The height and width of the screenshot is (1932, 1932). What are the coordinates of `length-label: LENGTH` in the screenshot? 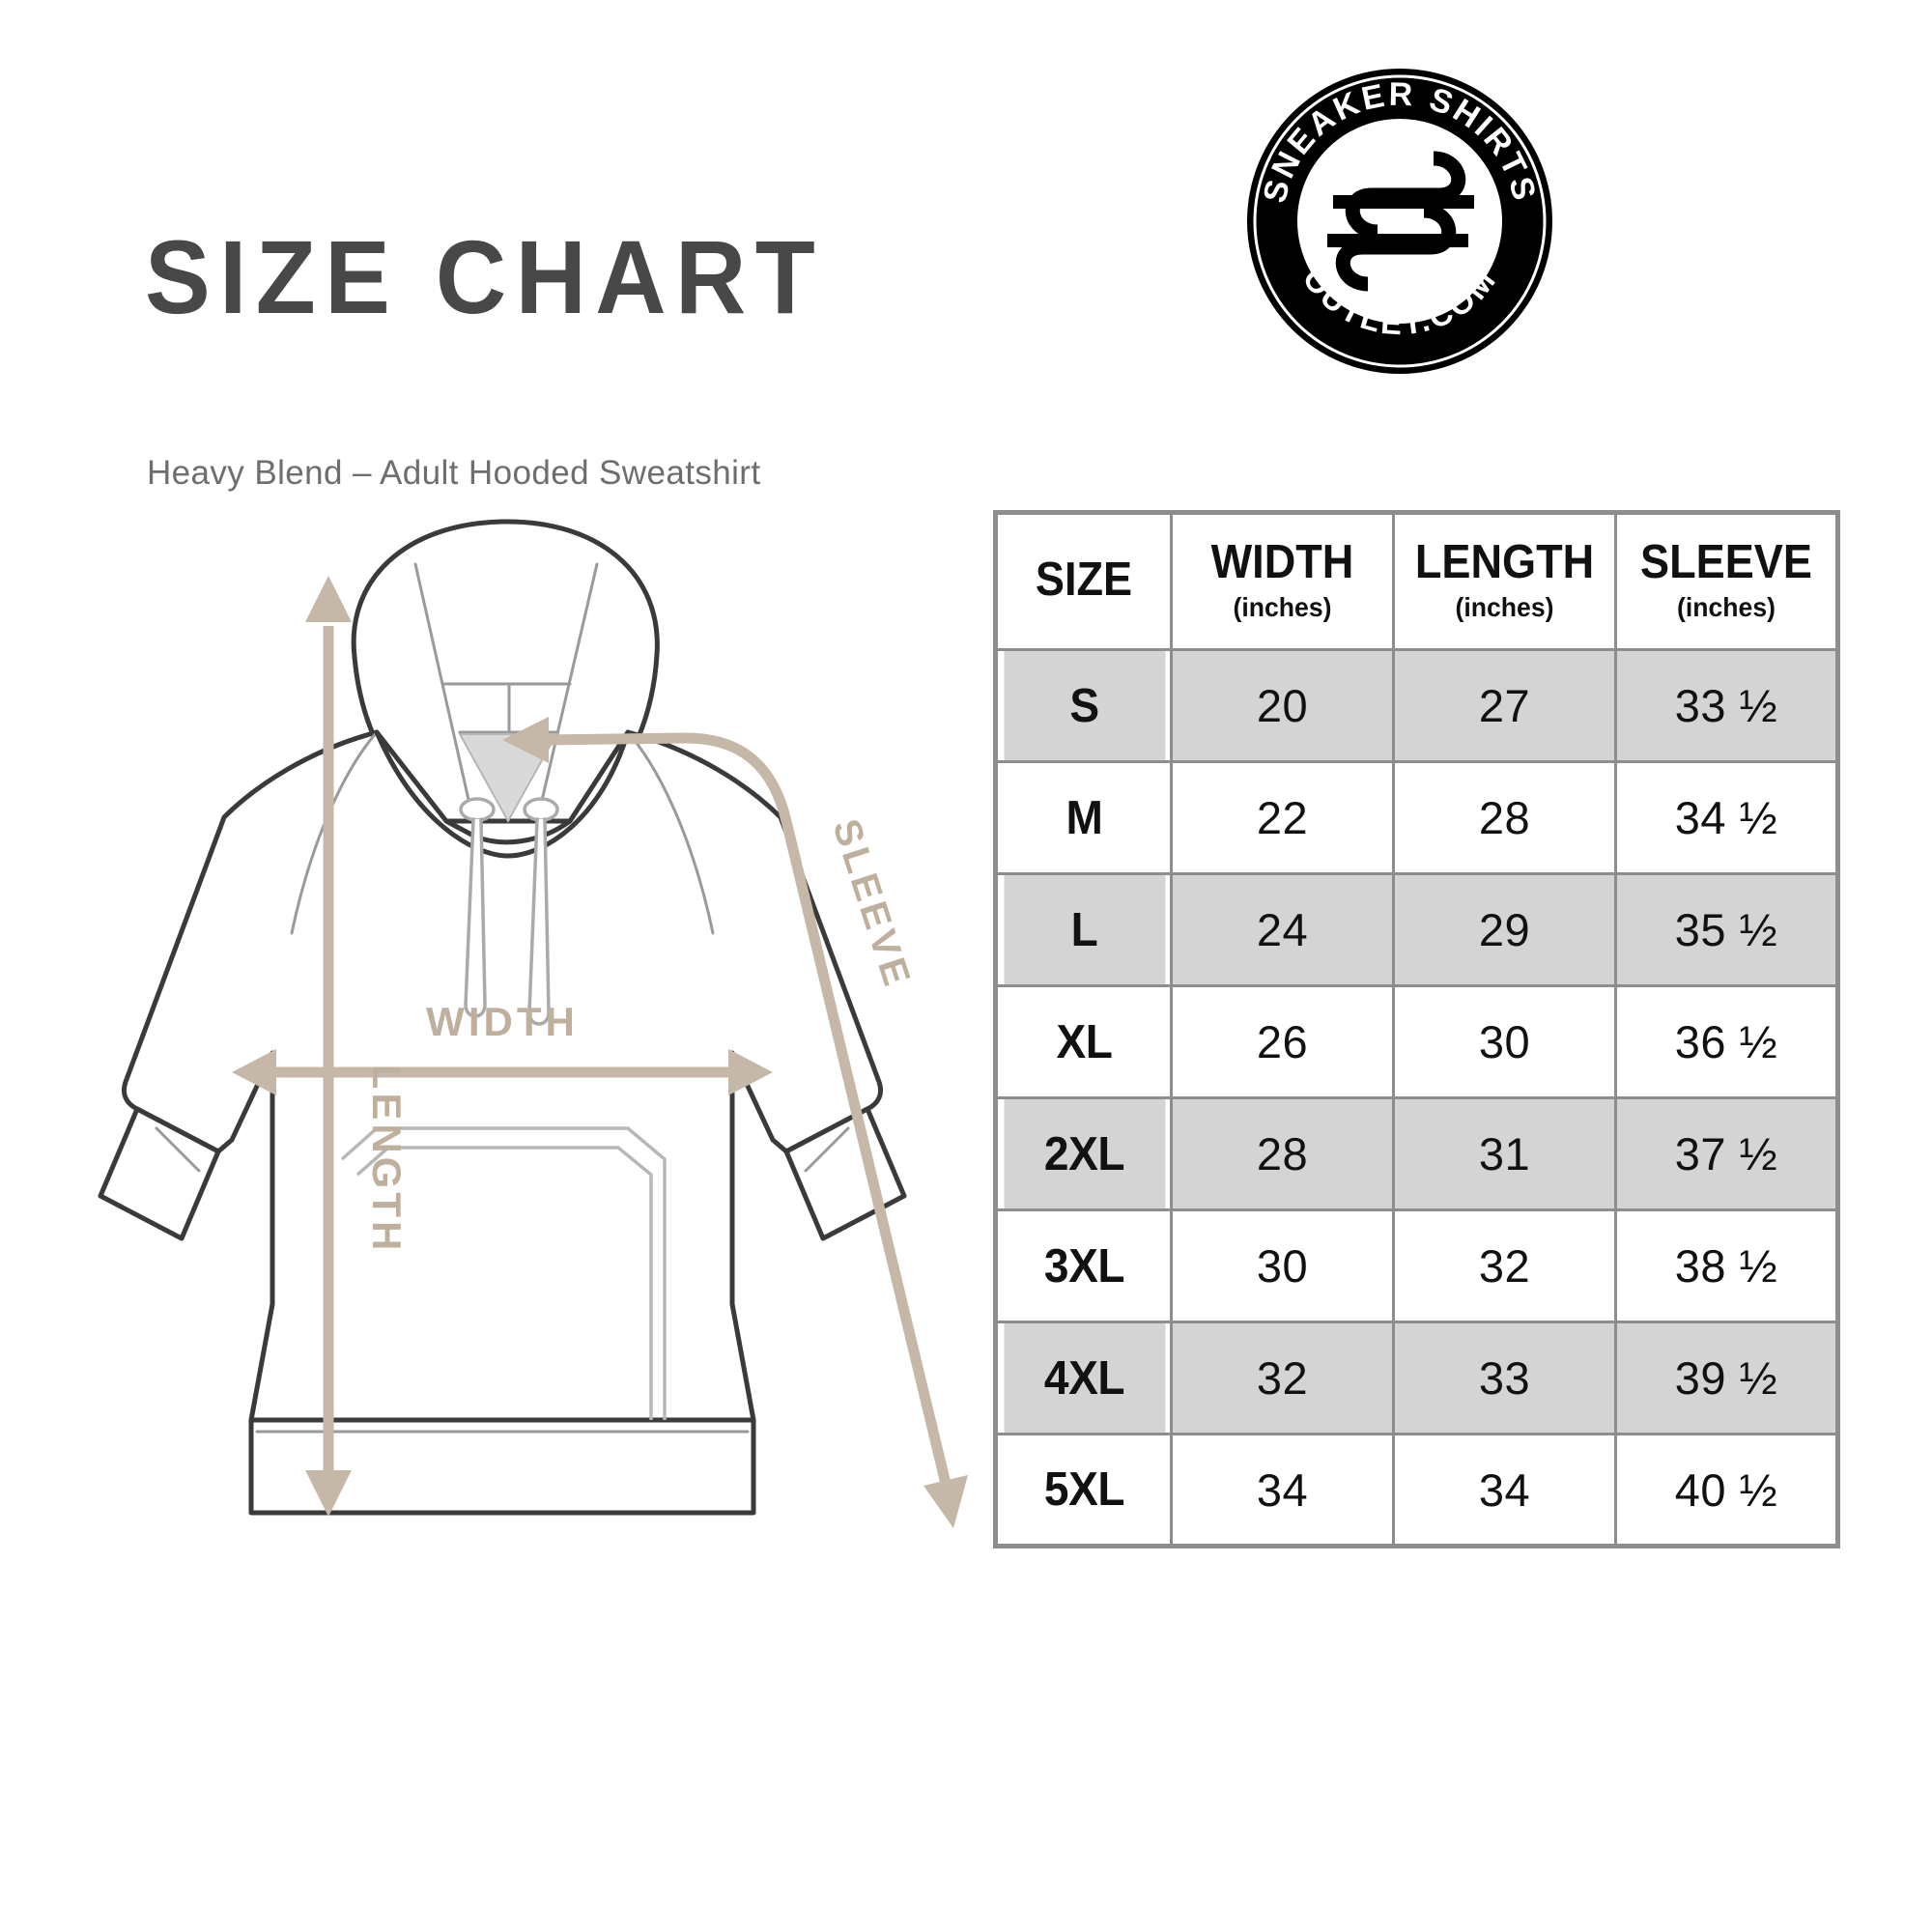 It's located at (387, 1160).